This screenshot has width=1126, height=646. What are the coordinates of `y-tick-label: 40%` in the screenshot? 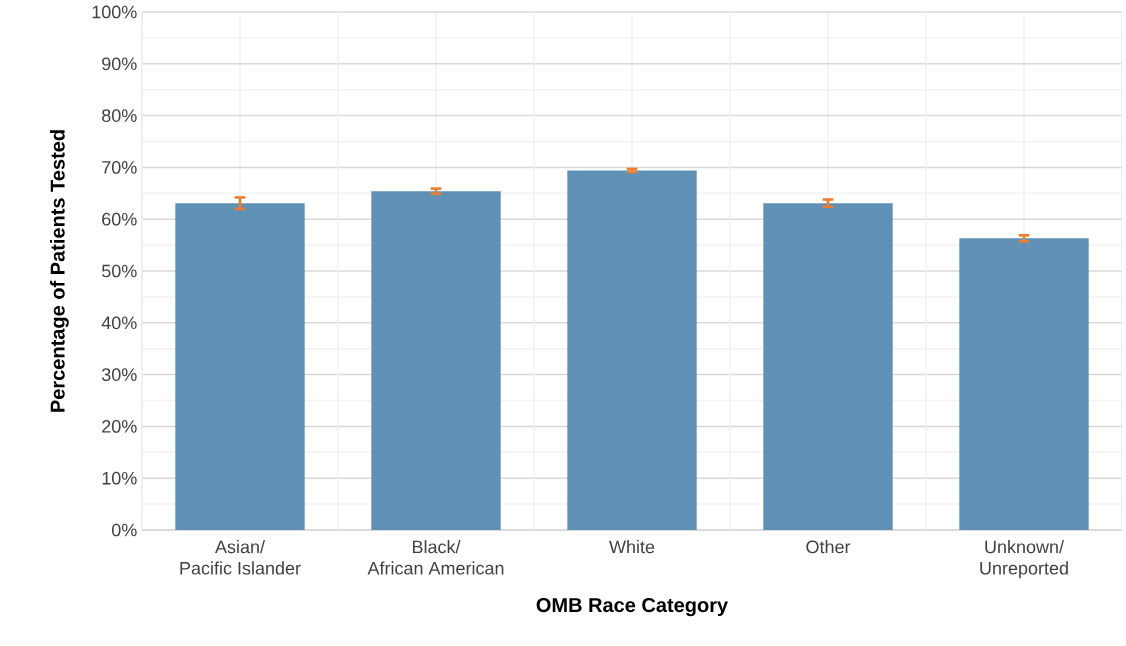 It's located at (119, 323).